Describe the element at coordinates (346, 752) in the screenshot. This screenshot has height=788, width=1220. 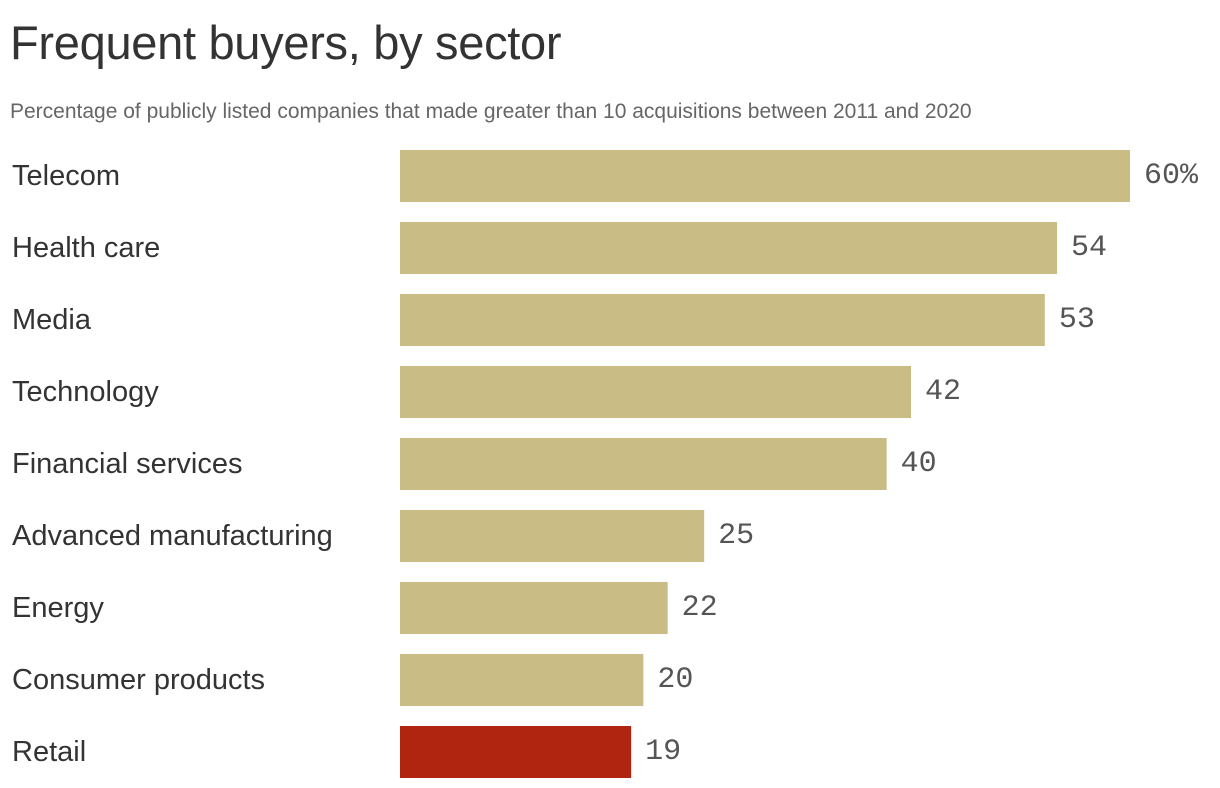
I see `bar-row-retail: Retail 19` at that location.